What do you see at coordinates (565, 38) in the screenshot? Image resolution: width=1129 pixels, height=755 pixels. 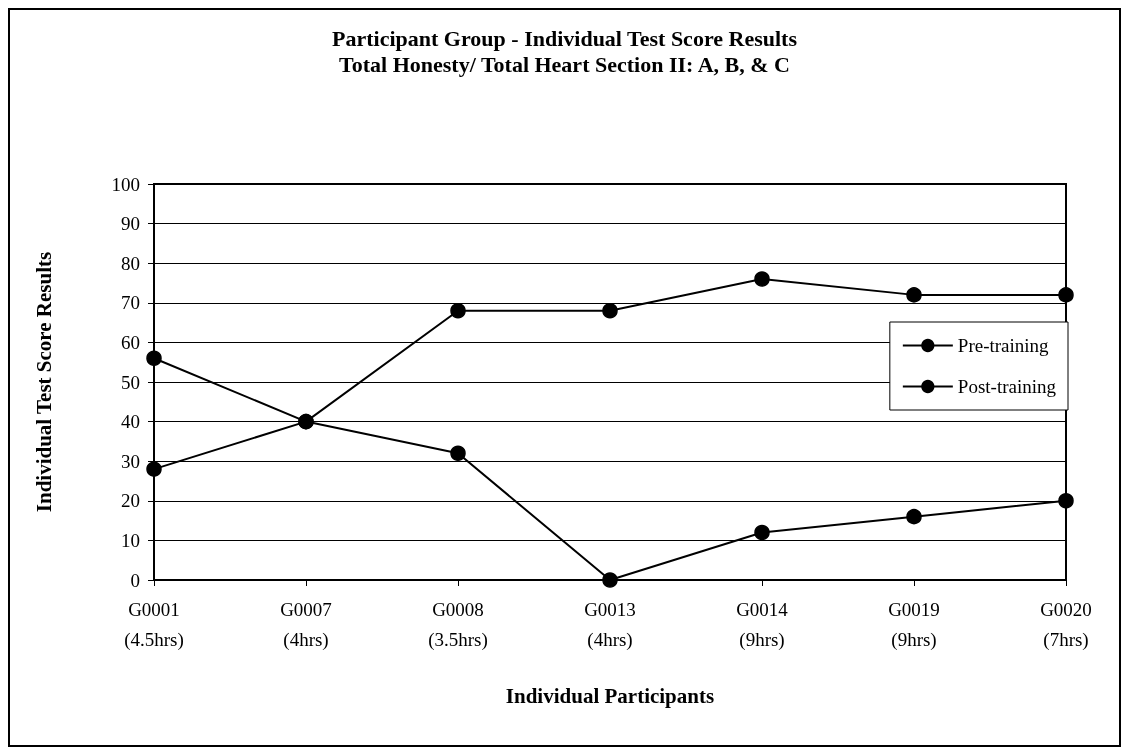 I see `chart-title: Participant Group - Individual Test Score Results` at bounding box center [565, 38].